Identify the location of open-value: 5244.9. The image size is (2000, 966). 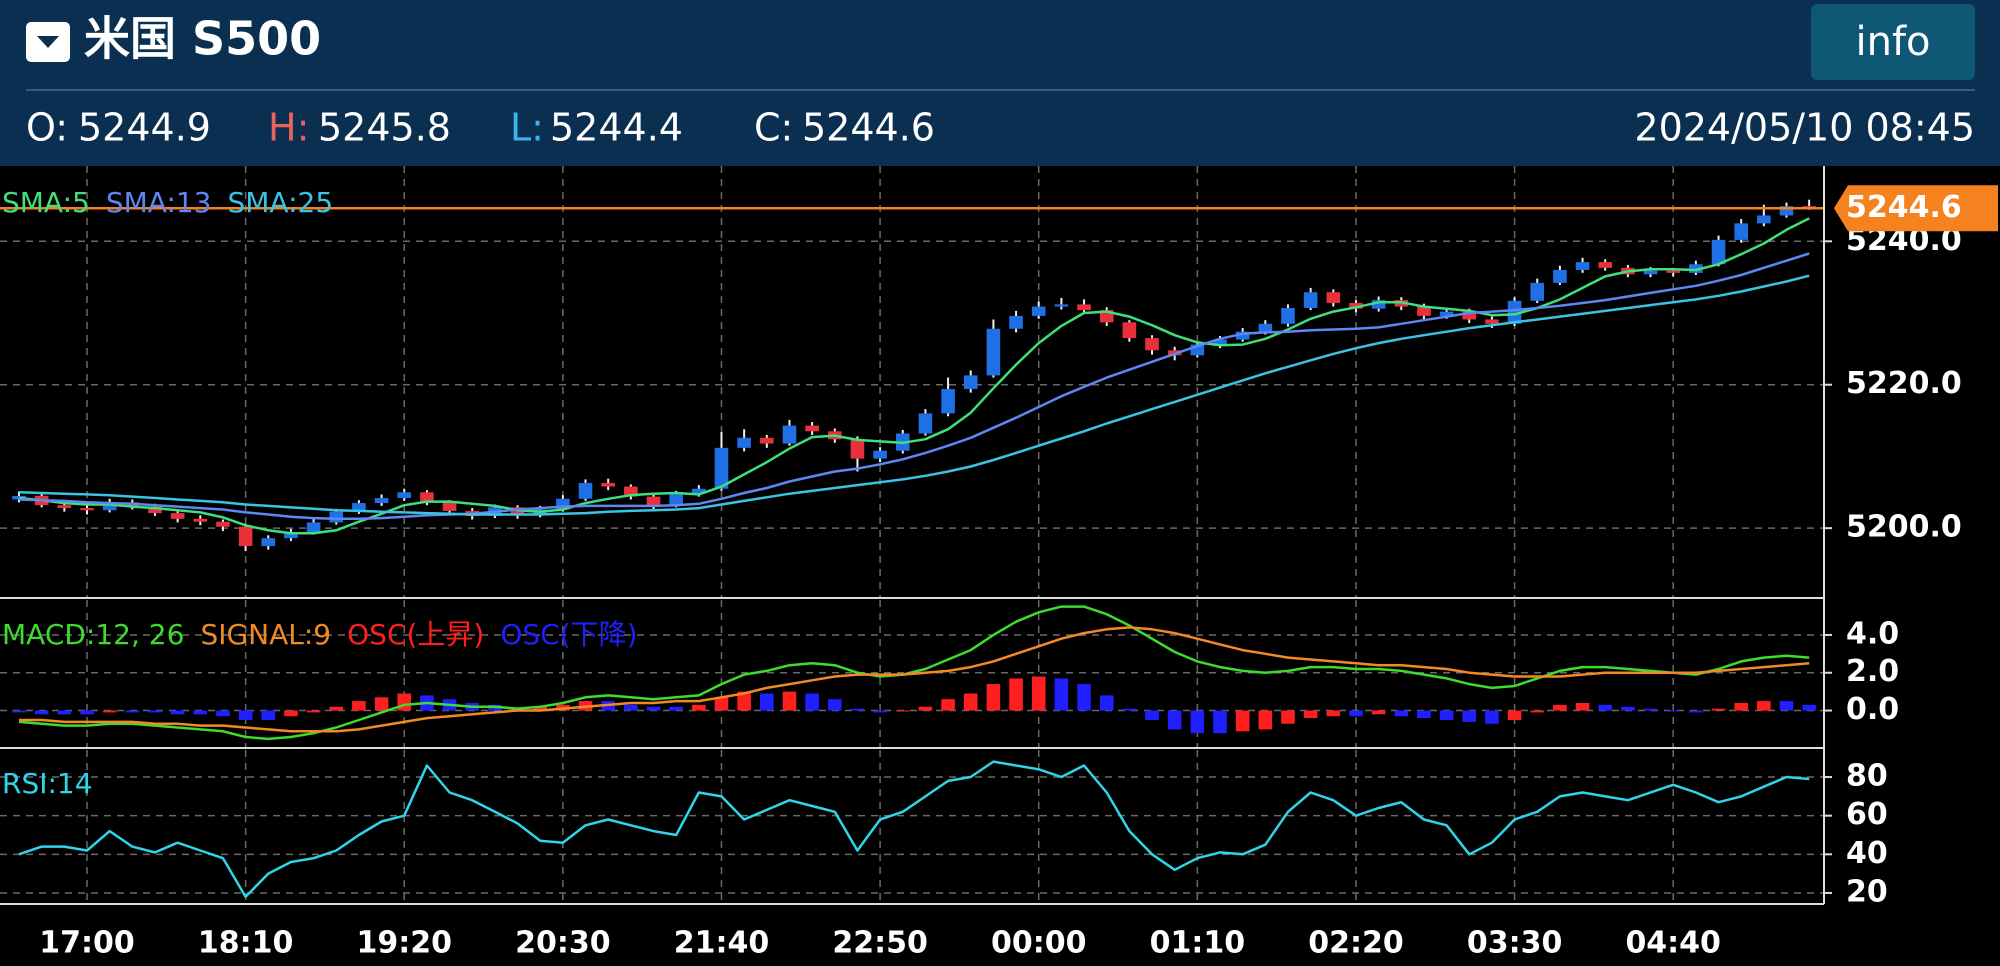
(144, 128).